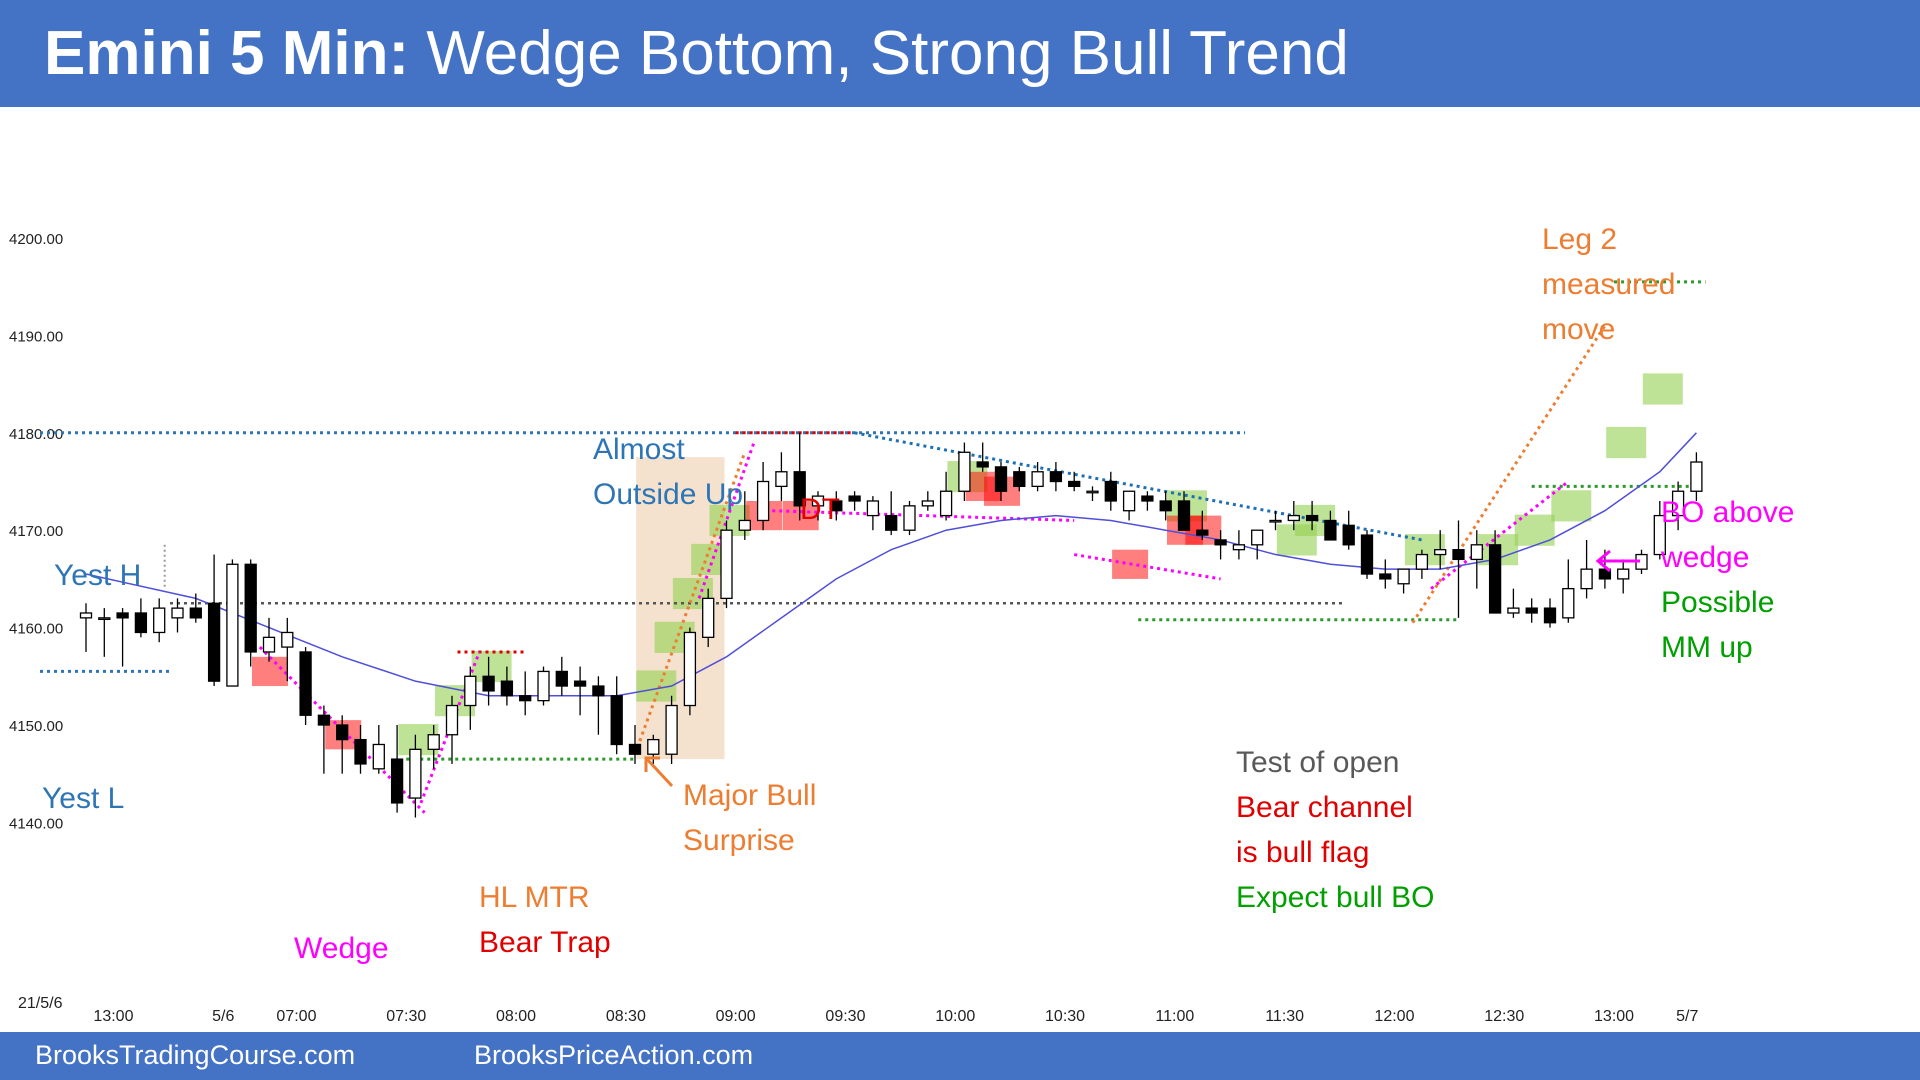 The height and width of the screenshot is (1080, 1920). What do you see at coordinates (36, 629) in the screenshot?
I see `y-tick-label: 4160.00` at bounding box center [36, 629].